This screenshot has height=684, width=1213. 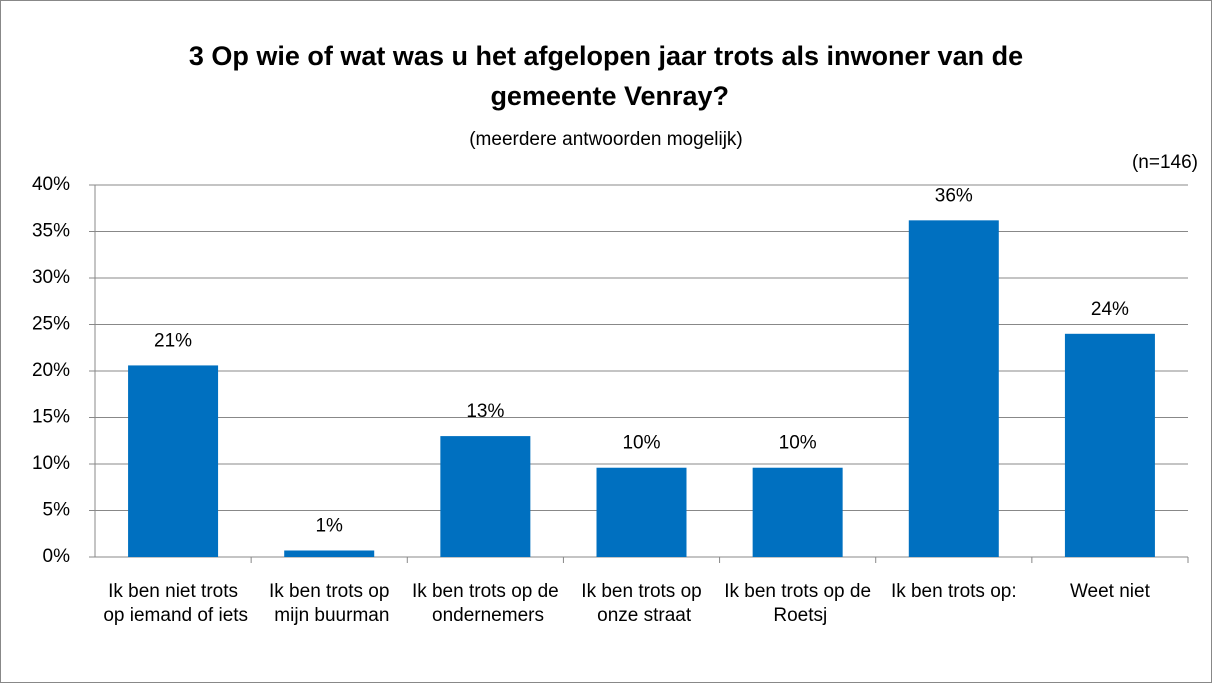 What do you see at coordinates (51, 417) in the screenshot?
I see `y-tick-label: 15%` at bounding box center [51, 417].